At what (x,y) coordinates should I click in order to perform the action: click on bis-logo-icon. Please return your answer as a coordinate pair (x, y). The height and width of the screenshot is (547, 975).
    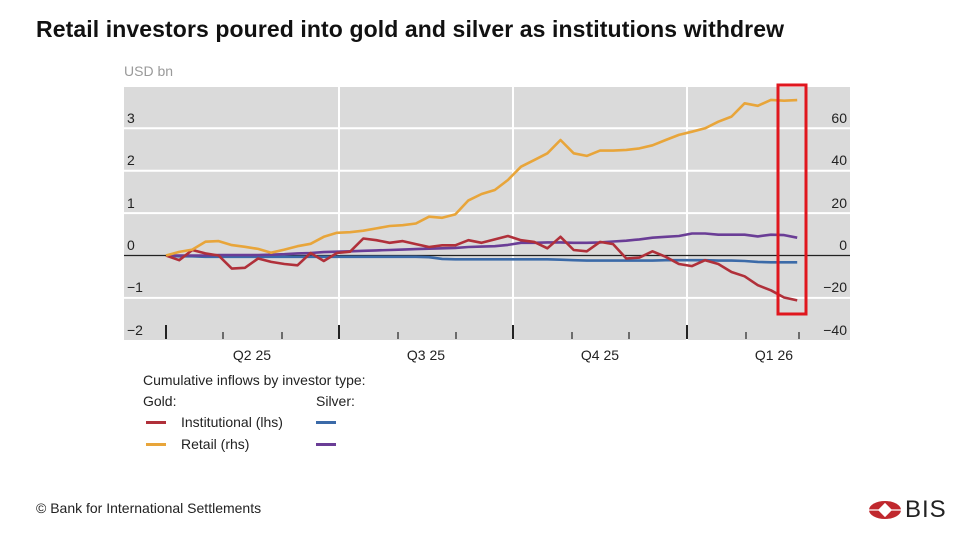
    Looking at the image, I should click on (885, 510).